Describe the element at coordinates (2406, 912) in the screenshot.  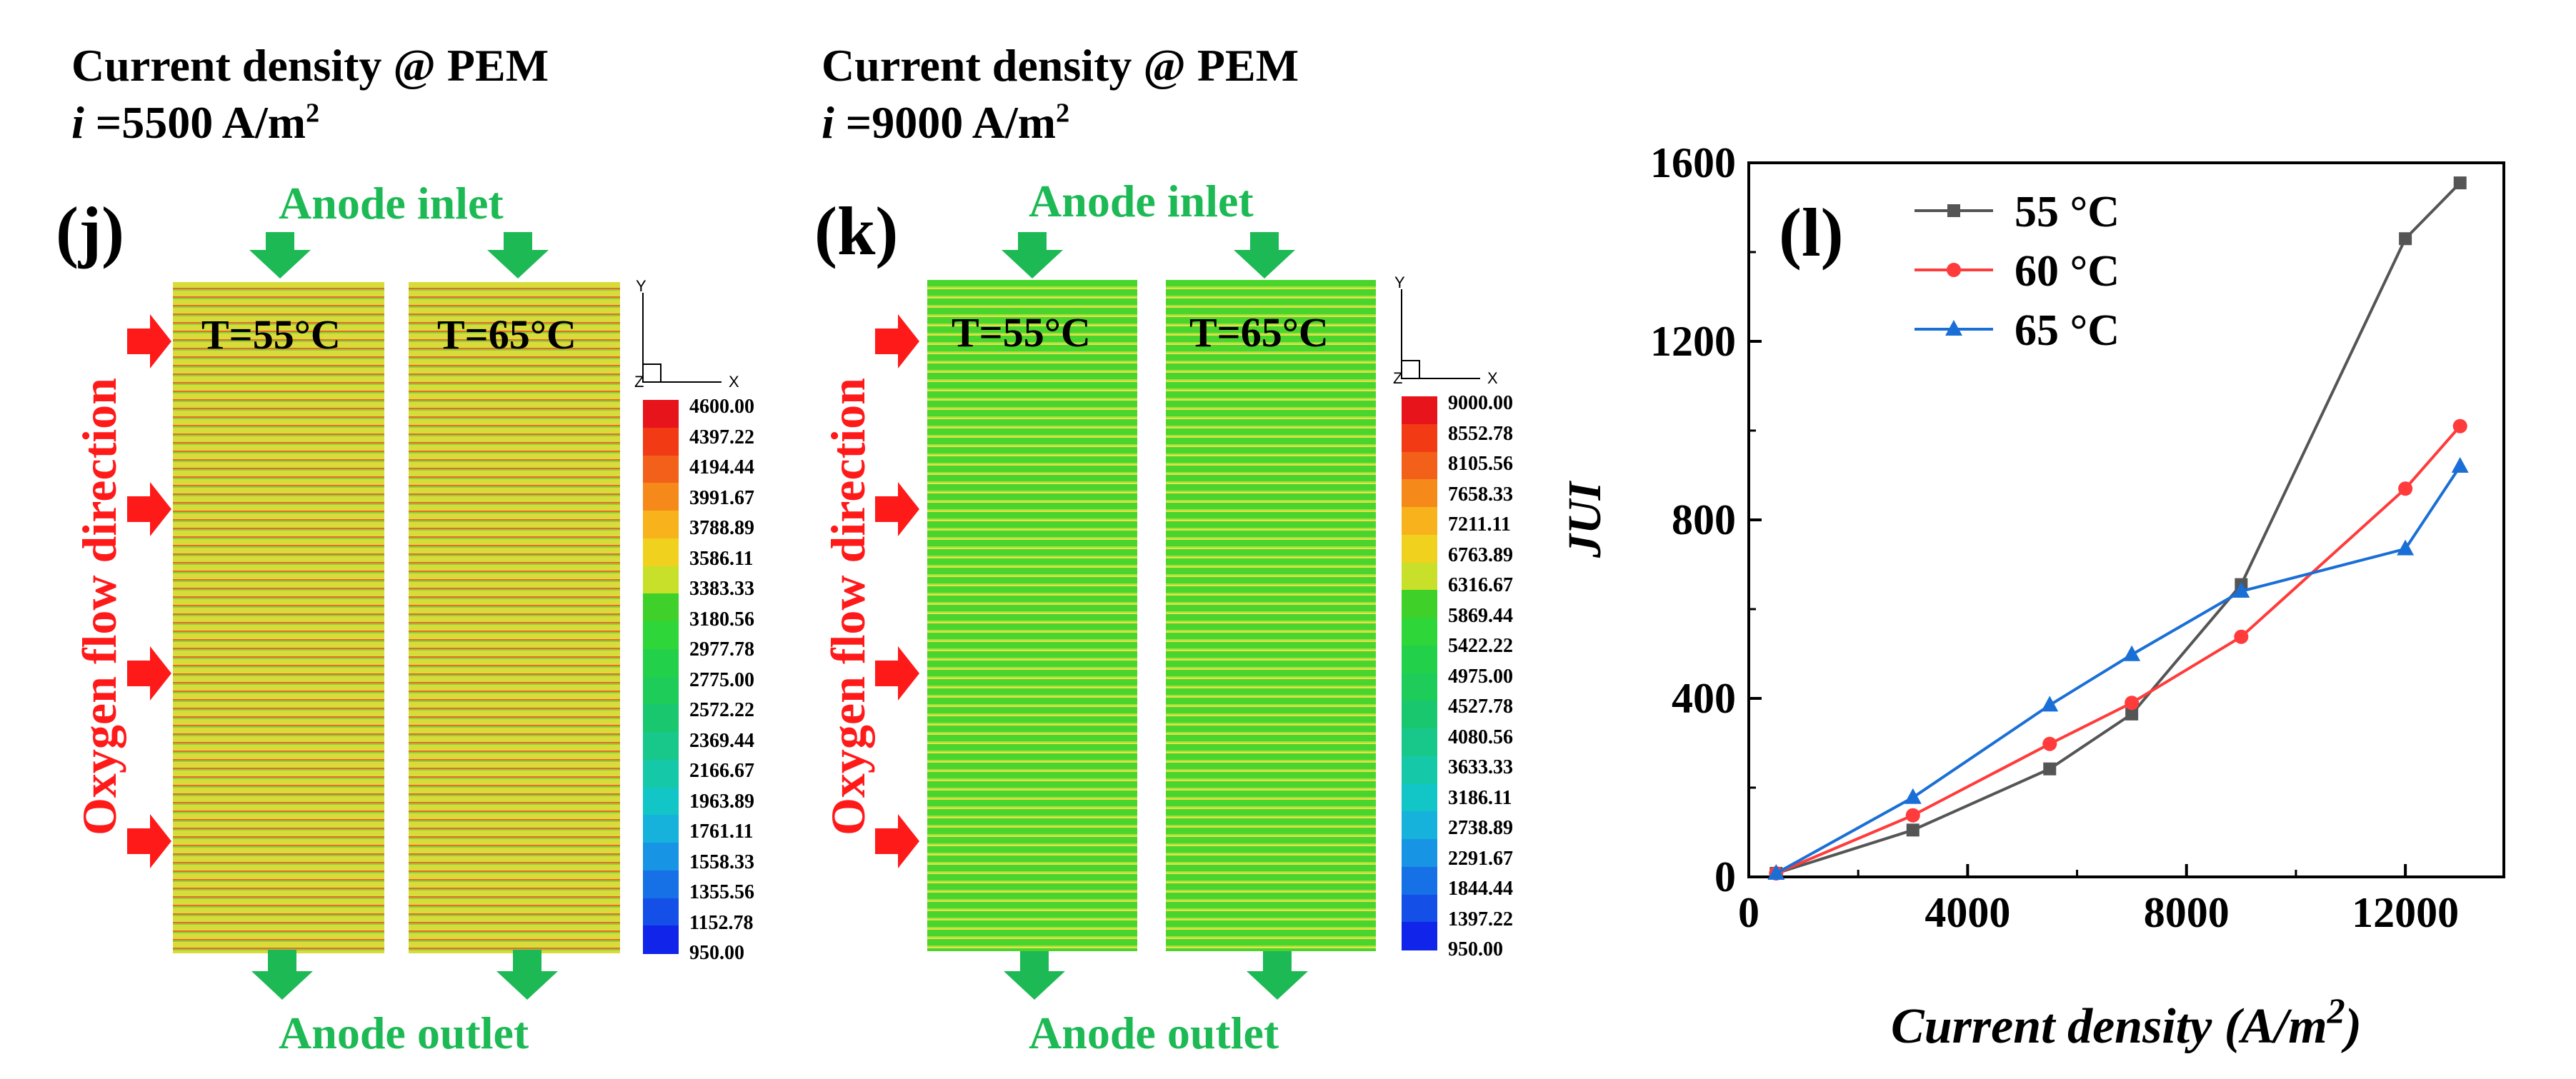
I see `x-tick-label: 12000` at that location.